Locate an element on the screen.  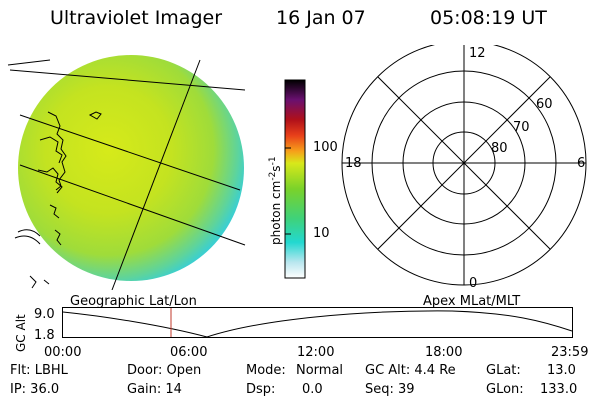
colorbar-tick-10: 10 is located at coordinates (321, 233).